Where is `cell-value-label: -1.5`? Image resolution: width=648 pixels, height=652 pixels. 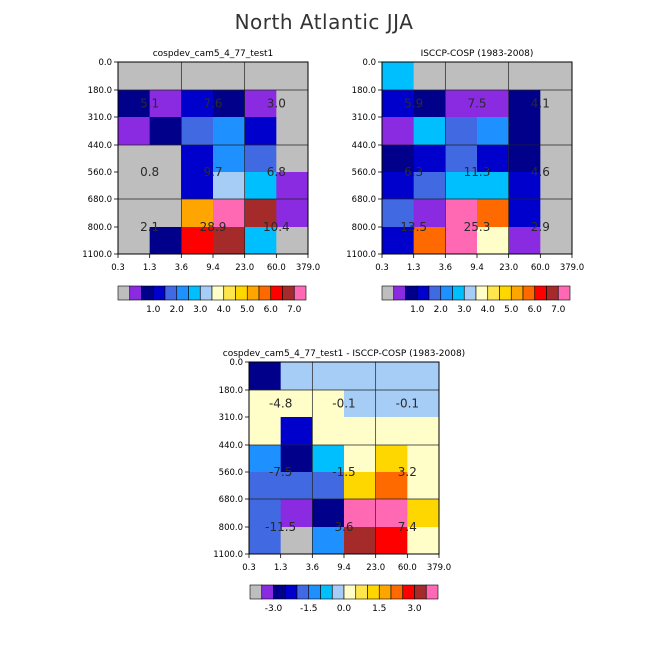
cell-value-label: -1.5 is located at coordinates (343, 472).